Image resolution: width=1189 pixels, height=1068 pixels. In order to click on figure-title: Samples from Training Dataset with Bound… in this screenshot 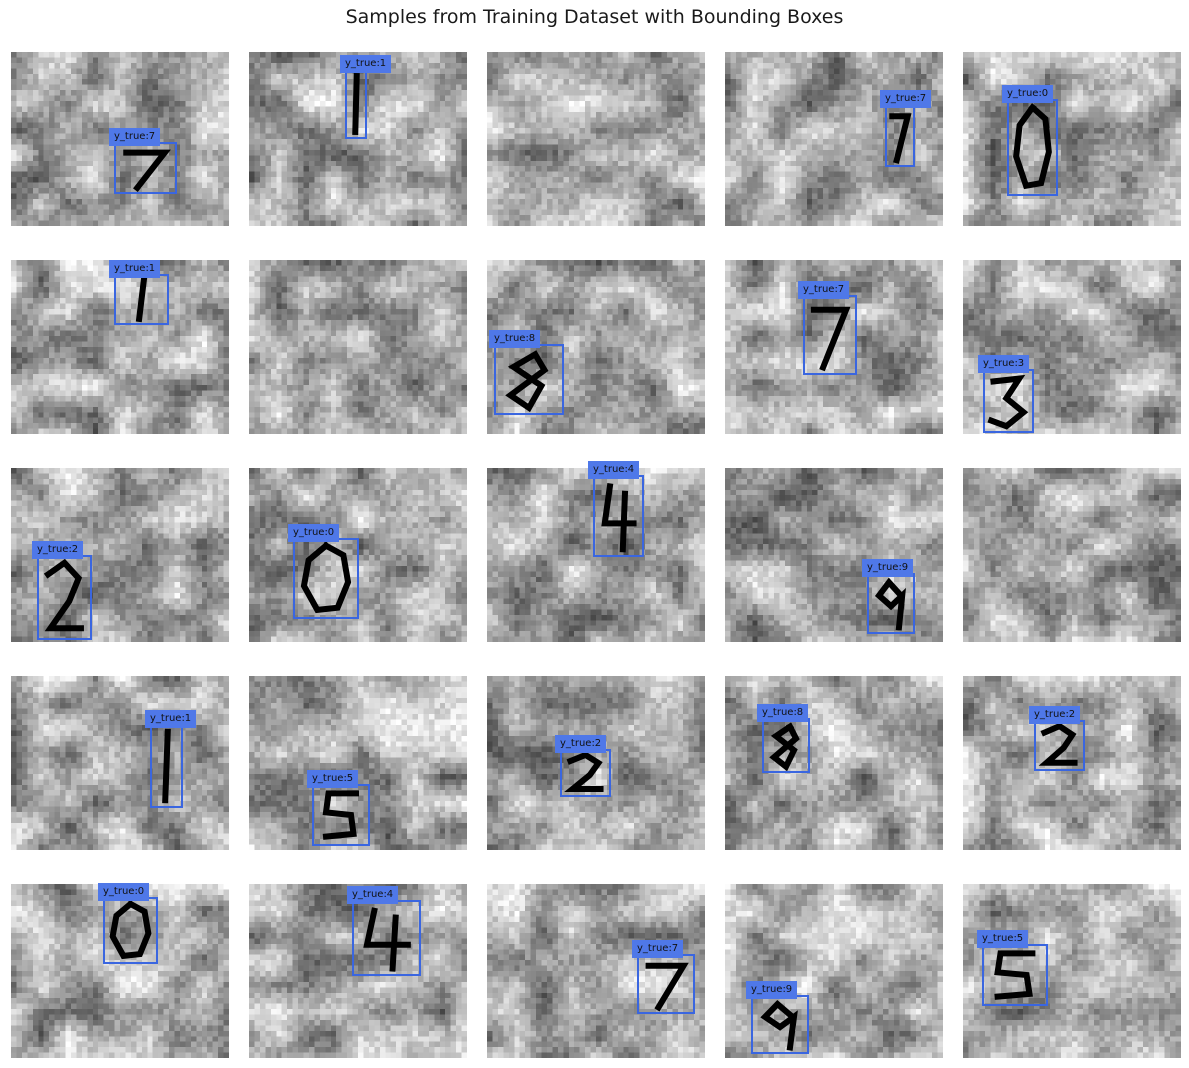, I will do `click(594, 17)`.